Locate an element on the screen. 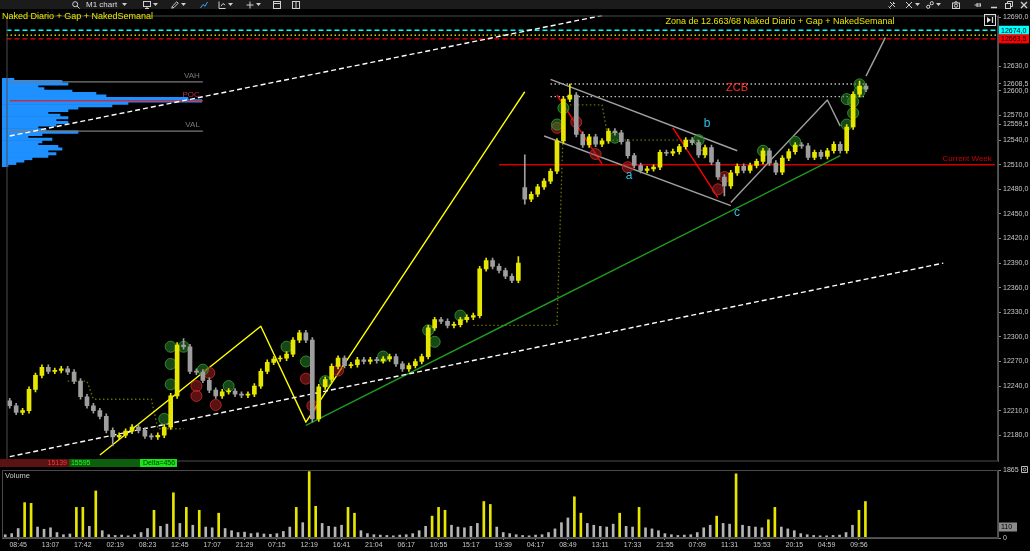  series-label: Current Week is located at coordinates (967, 158).